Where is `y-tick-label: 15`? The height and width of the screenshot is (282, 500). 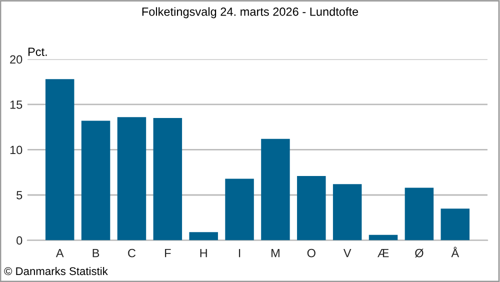
y-tick-label: 15 is located at coordinates (16, 104).